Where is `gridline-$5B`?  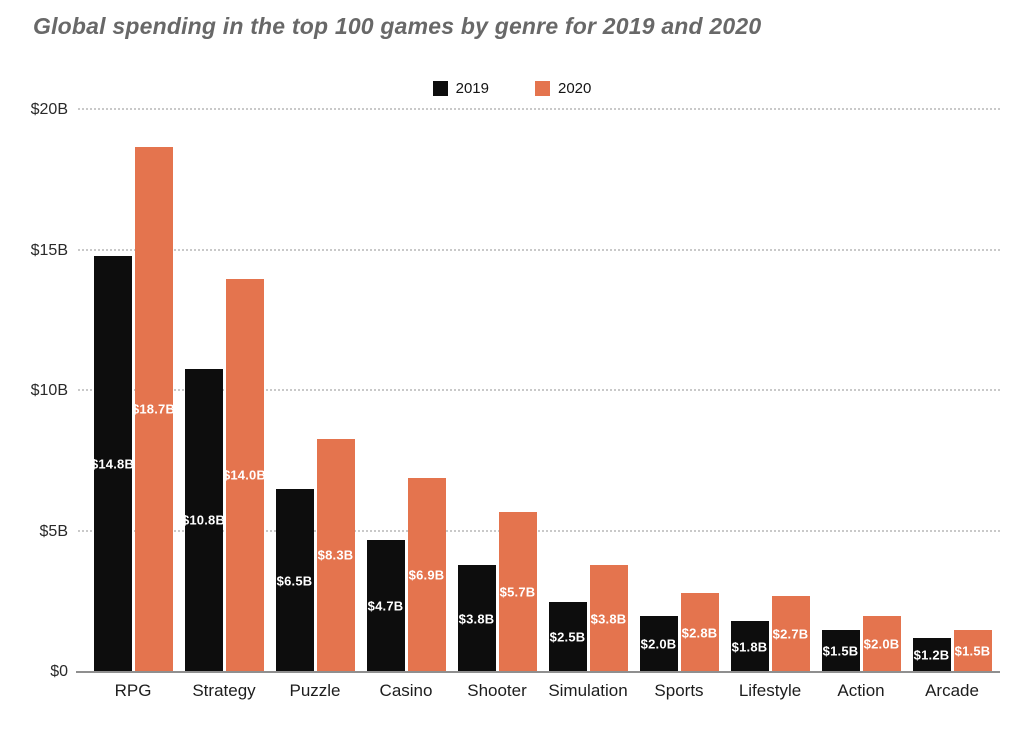
gridline-$5B is located at coordinates (539, 530).